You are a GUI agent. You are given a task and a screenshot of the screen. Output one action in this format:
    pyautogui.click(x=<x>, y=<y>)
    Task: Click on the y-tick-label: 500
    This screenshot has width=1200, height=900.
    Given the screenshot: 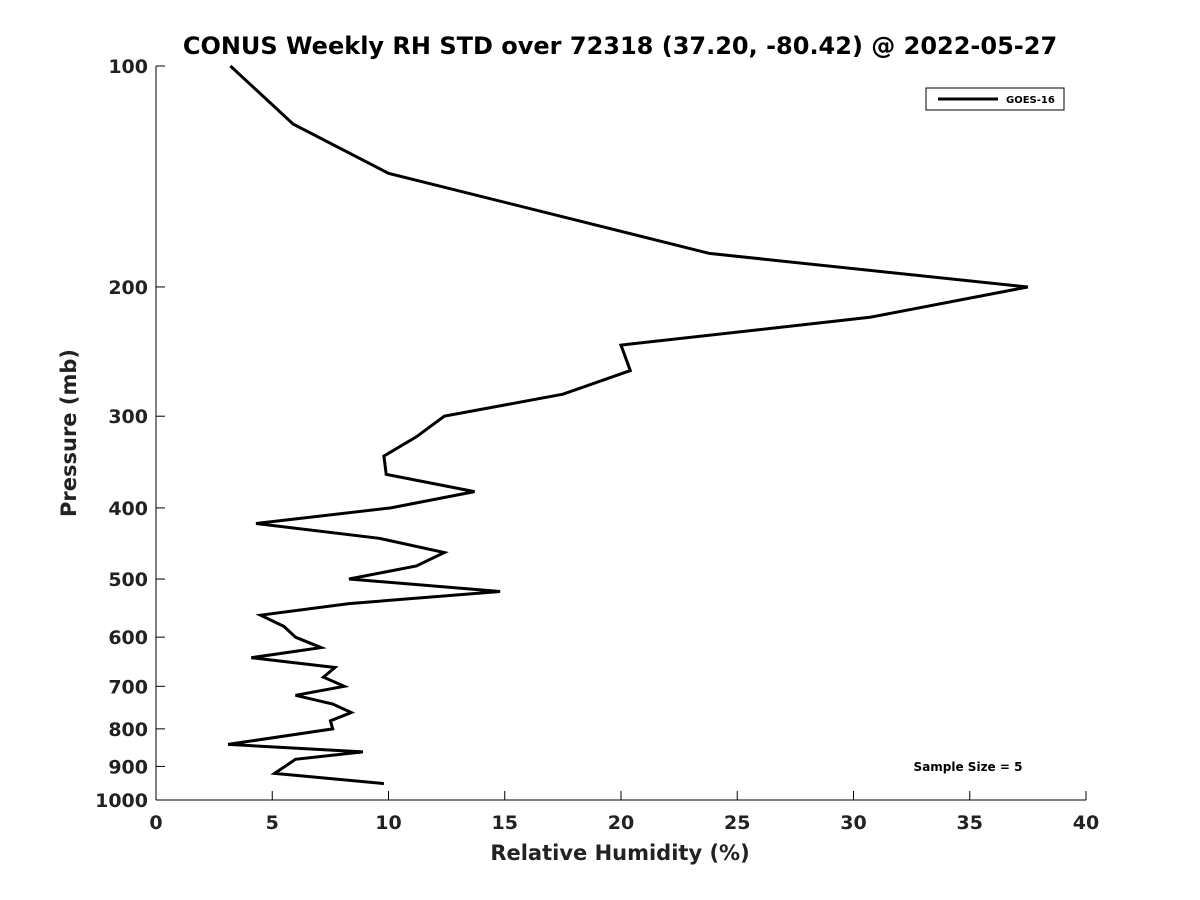 What is the action you would take?
    pyautogui.click(x=128, y=580)
    